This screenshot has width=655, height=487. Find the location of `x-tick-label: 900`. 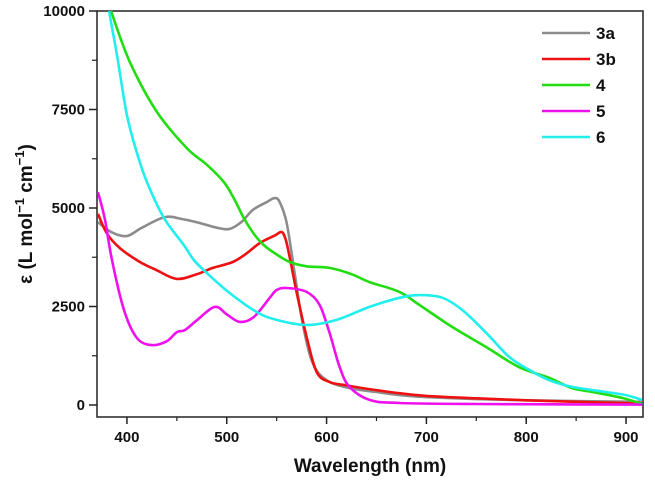

x-tick-label: 900 is located at coordinates (626, 437).